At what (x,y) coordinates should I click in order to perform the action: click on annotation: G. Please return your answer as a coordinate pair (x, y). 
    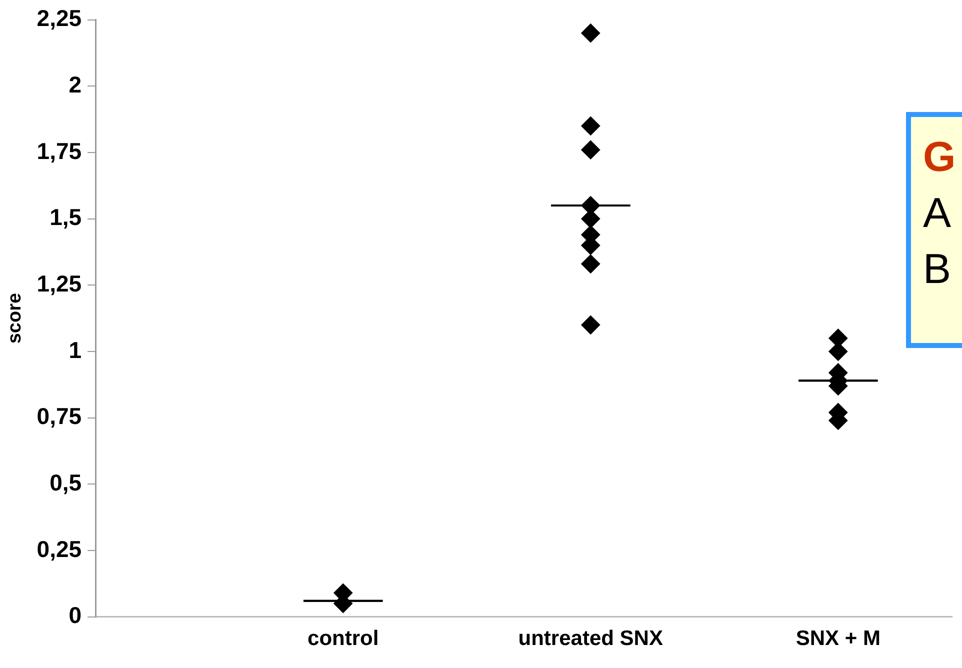
    Looking at the image, I should click on (940, 157).